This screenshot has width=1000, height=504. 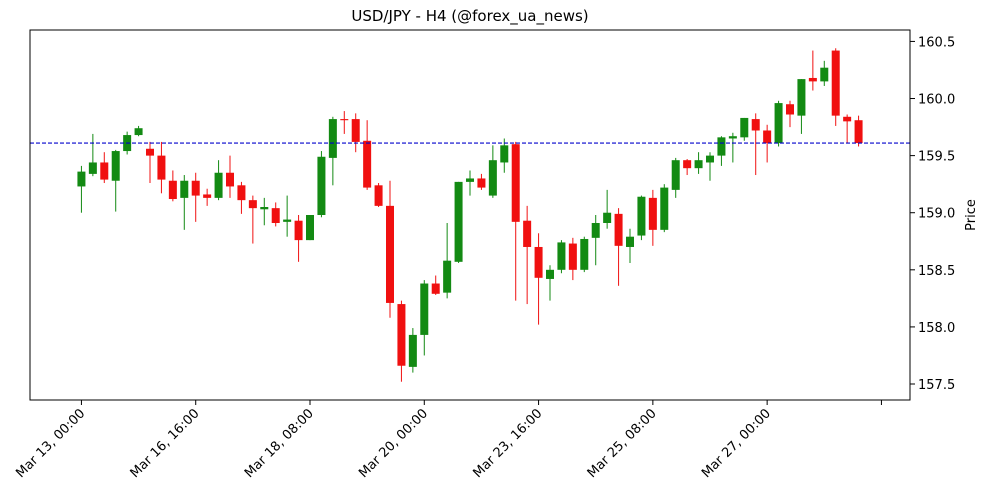 What do you see at coordinates (936, 385) in the screenshot?
I see `y-tick-label: 157.5` at bounding box center [936, 385].